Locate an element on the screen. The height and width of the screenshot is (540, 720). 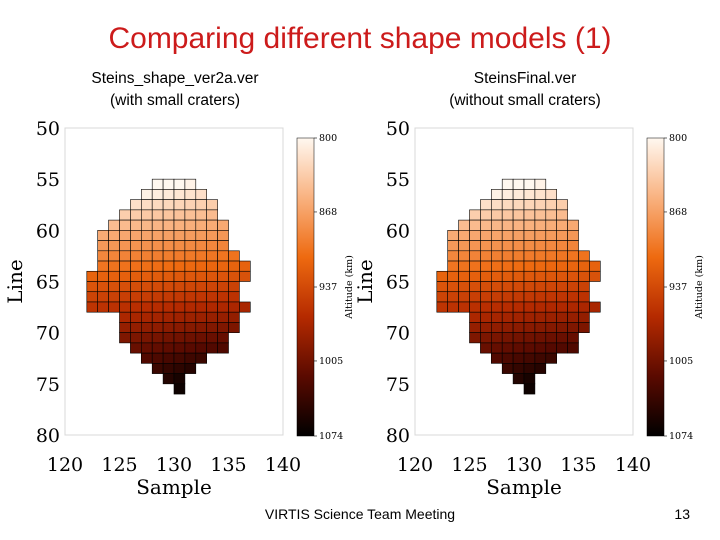
heatmap-cells-left is located at coordinates (168, 286).